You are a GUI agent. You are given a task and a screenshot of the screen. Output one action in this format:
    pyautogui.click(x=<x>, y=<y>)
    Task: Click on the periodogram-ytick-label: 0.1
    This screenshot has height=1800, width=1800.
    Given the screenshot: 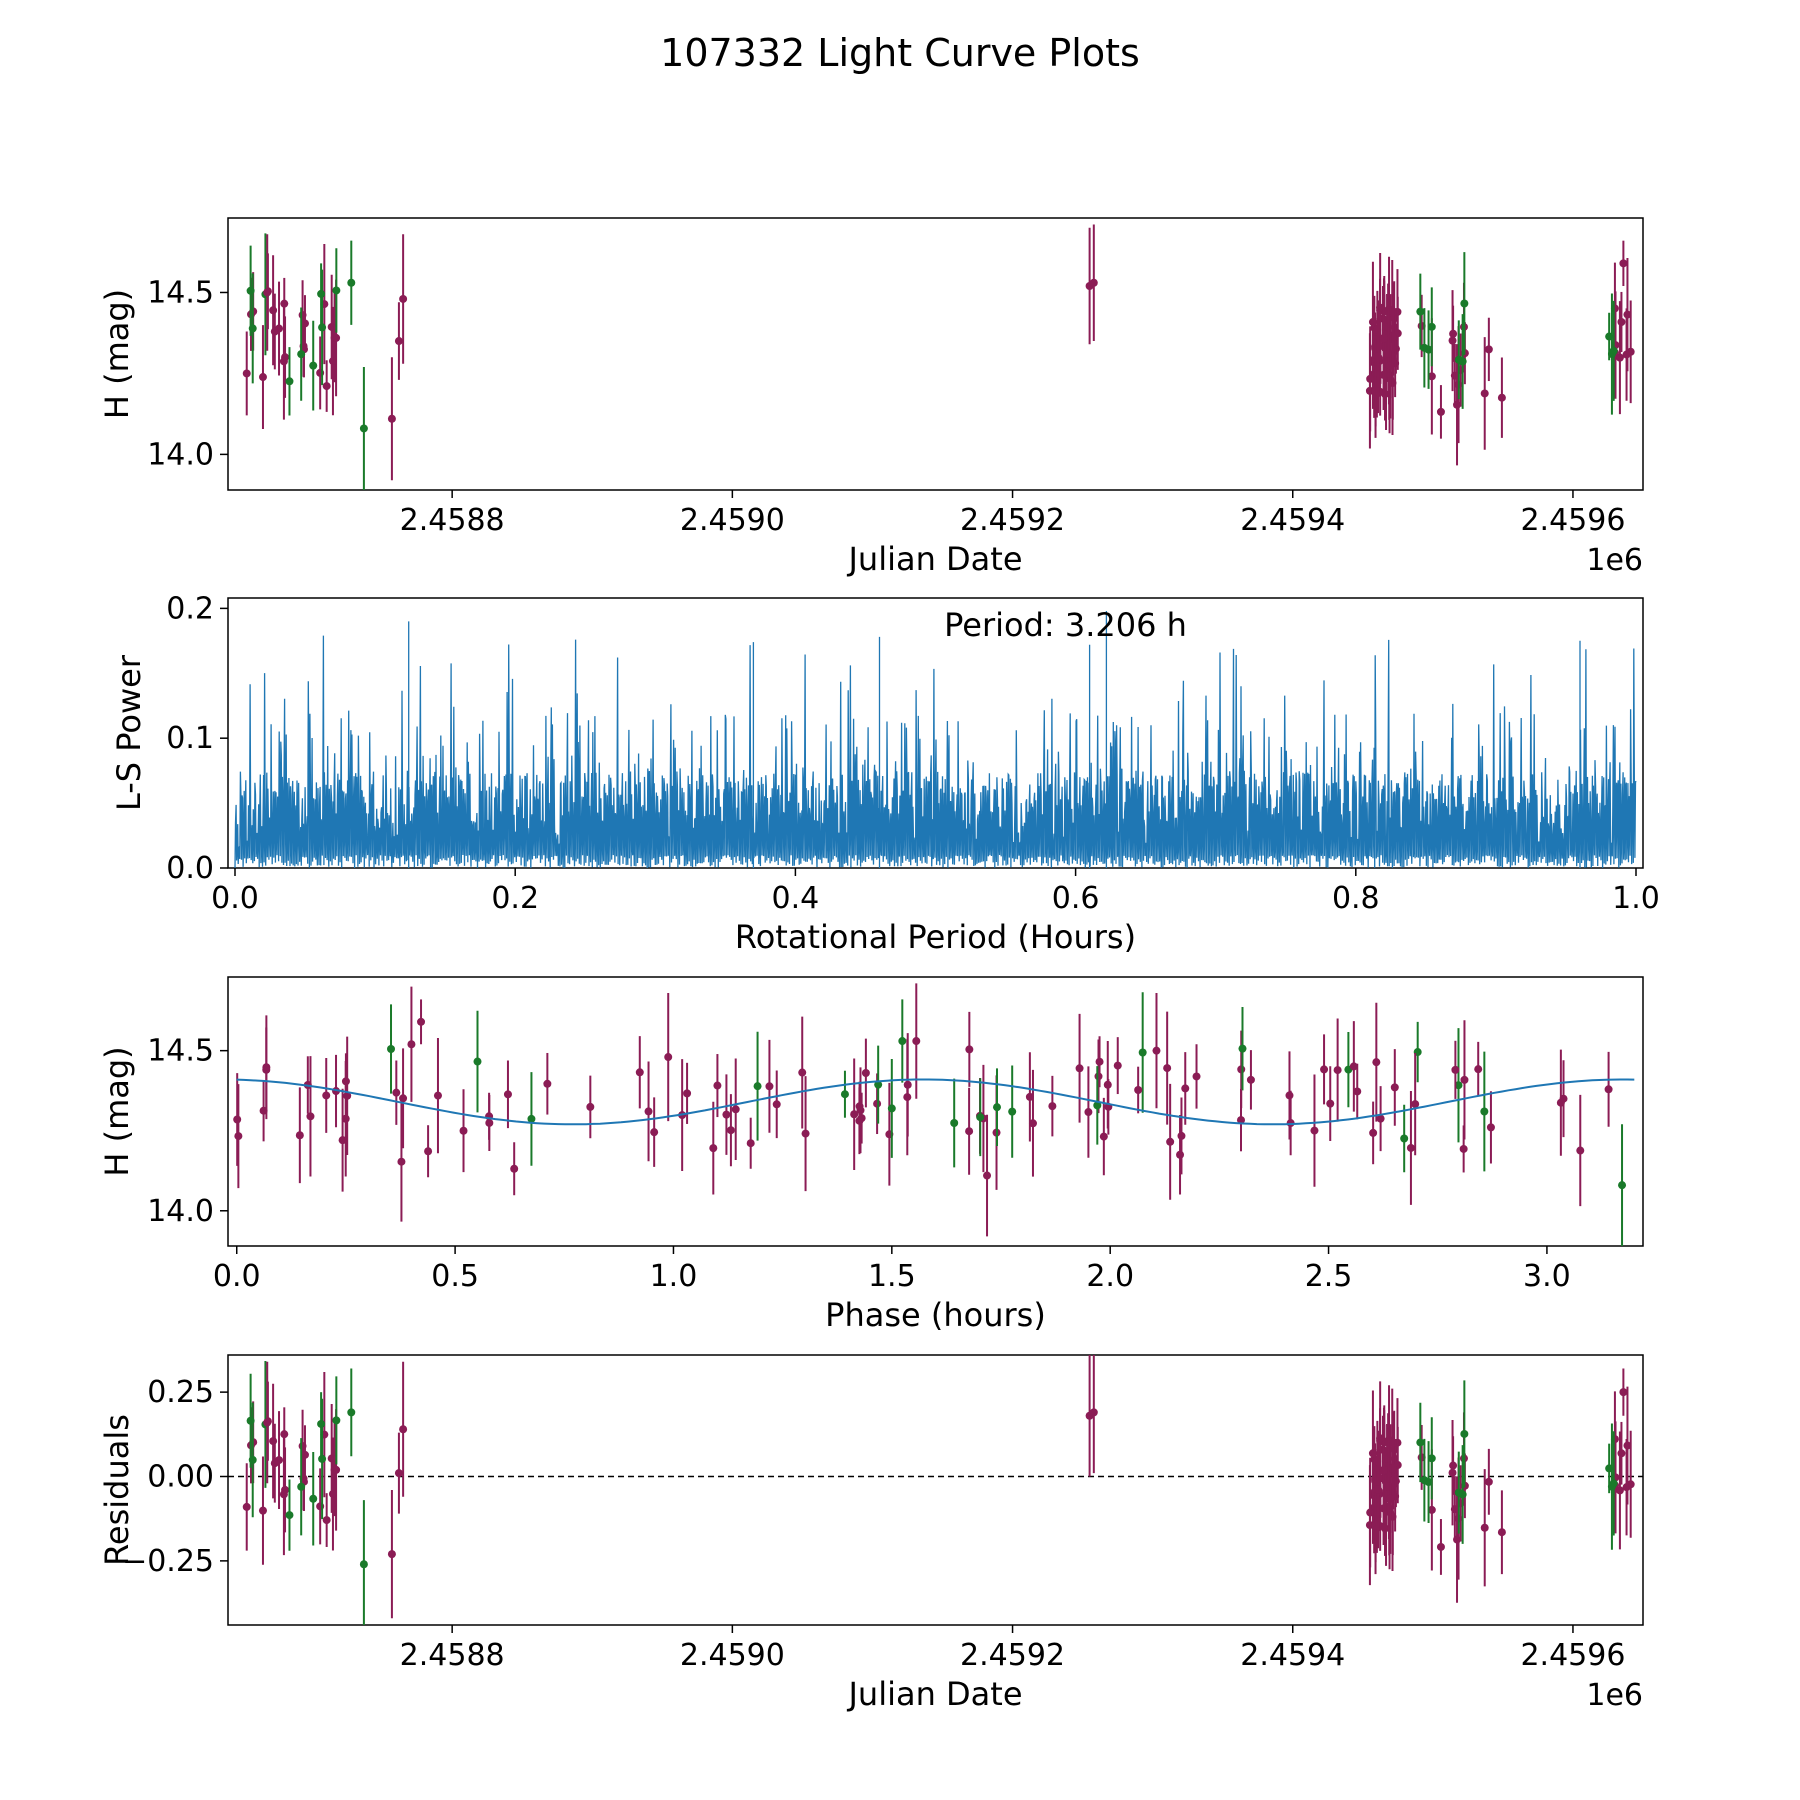 What is the action you would take?
    pyautogui.click(x=190, y=738)
    